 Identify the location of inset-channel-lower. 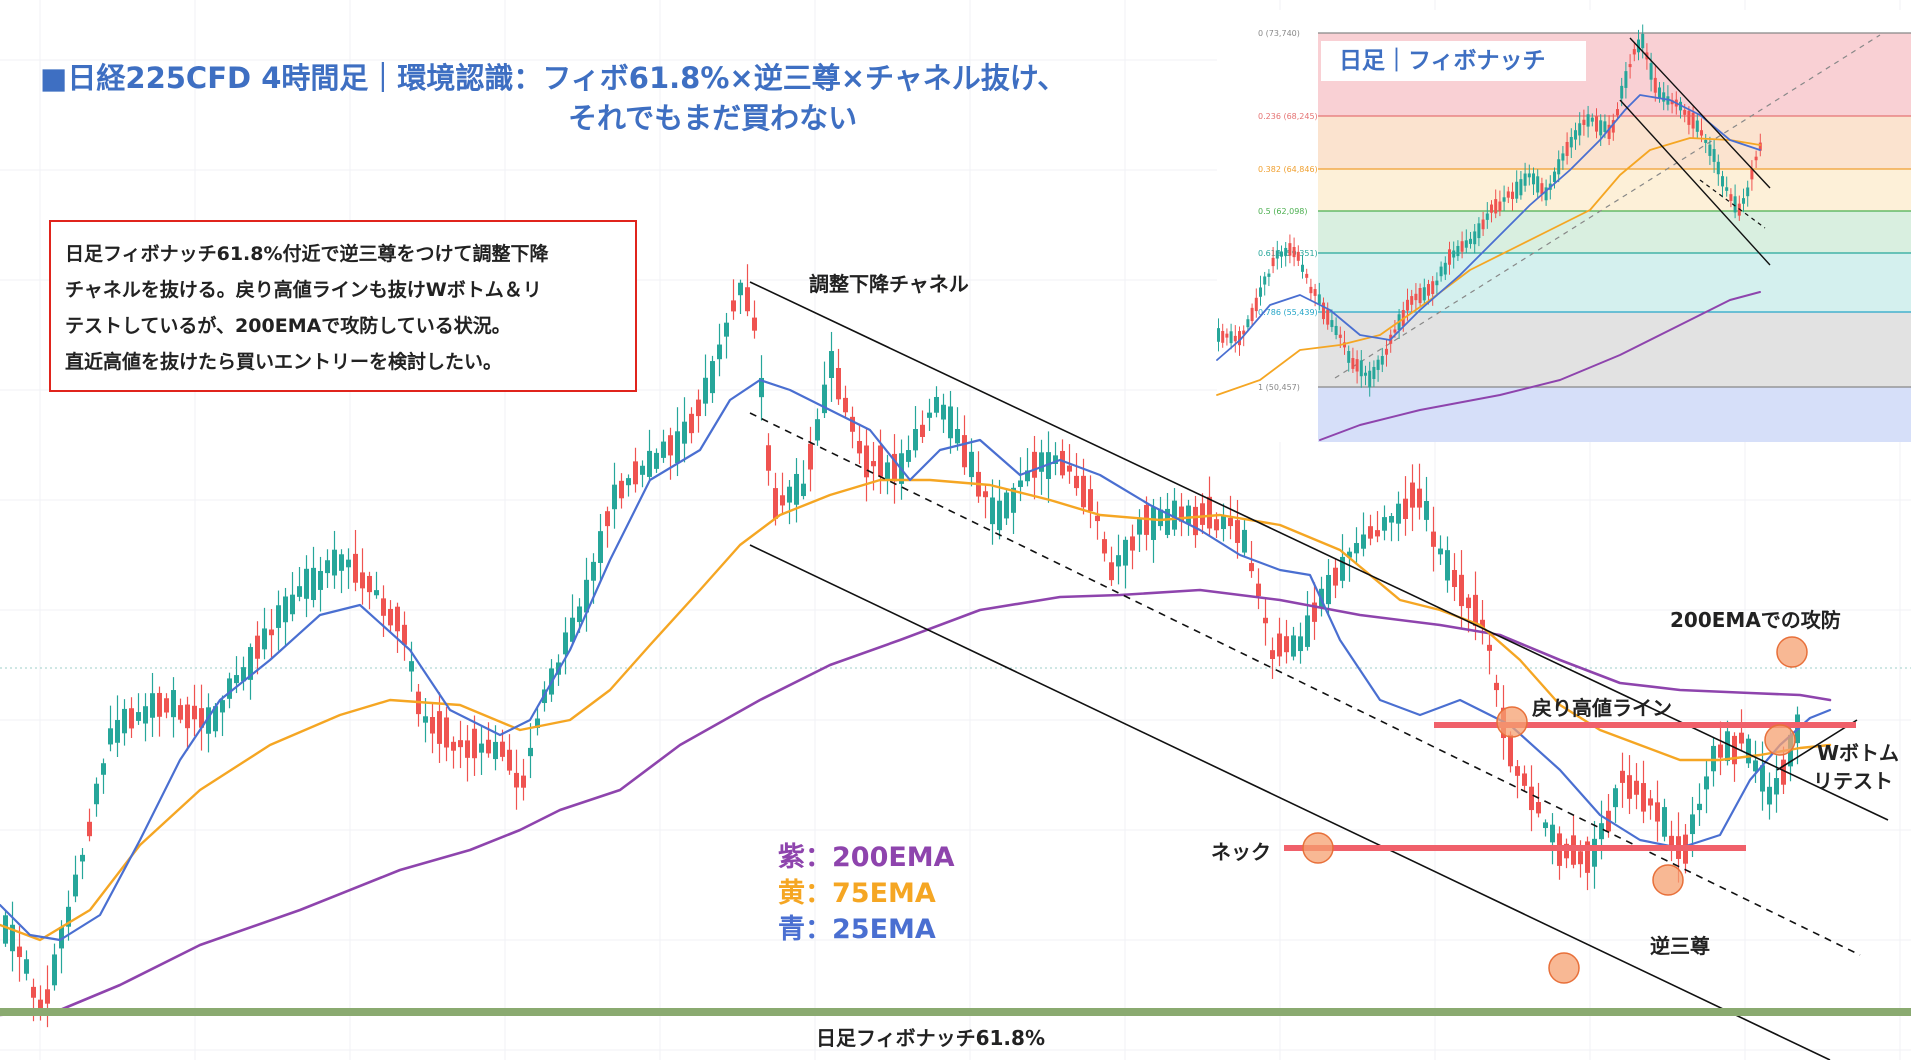
(1695, 182).